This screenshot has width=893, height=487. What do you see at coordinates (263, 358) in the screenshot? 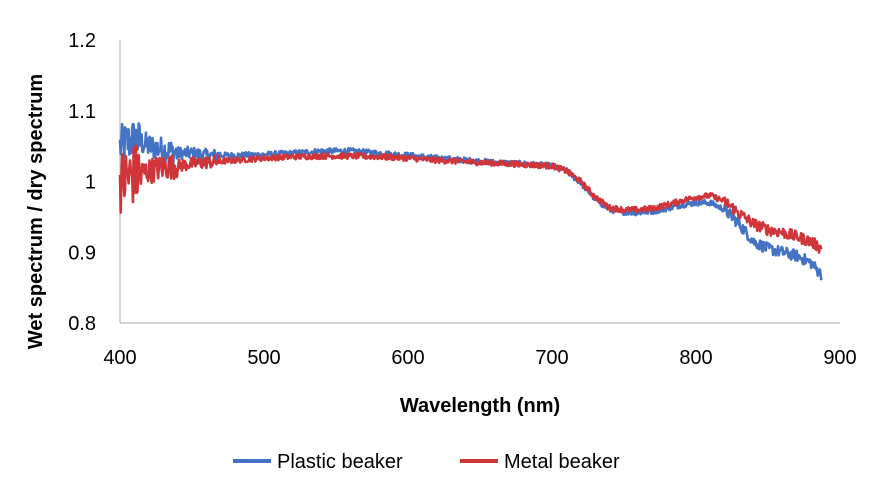
I see `x-tick-label: 500` at bounding box center [263, 358].